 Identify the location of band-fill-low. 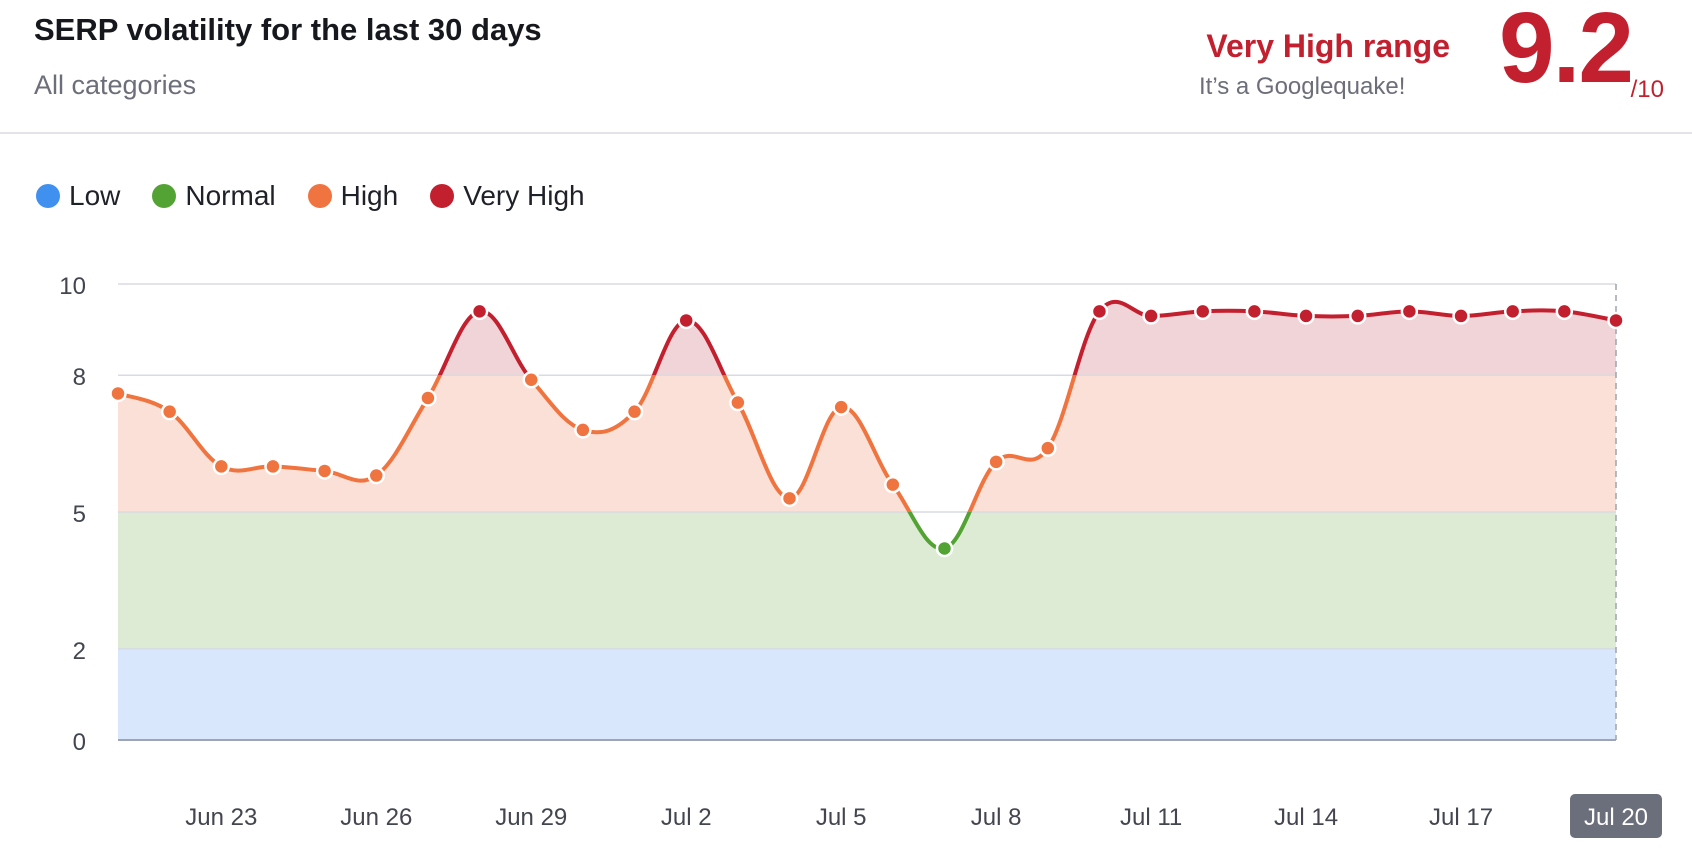
(867, 694).